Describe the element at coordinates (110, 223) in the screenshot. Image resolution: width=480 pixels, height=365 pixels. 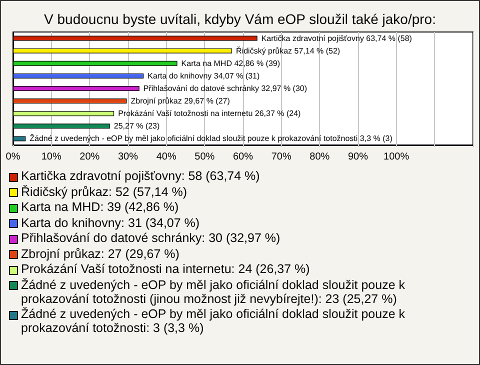
I see `legend-label: Karta do knihovny: 31 (34,07 %)` at that location.